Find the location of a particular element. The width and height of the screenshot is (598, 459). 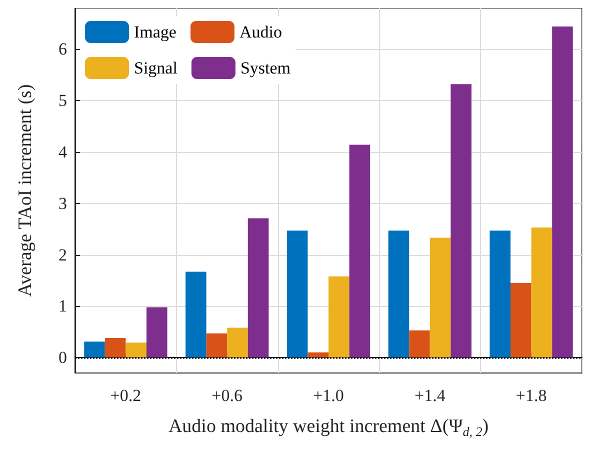

y-tick-label: 4 is located at coordinates (63, 152).